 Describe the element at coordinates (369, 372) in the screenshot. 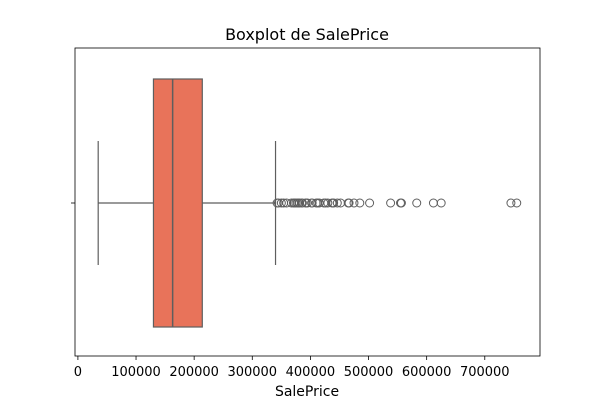

I see `x-tick-label: 500000` at that location.